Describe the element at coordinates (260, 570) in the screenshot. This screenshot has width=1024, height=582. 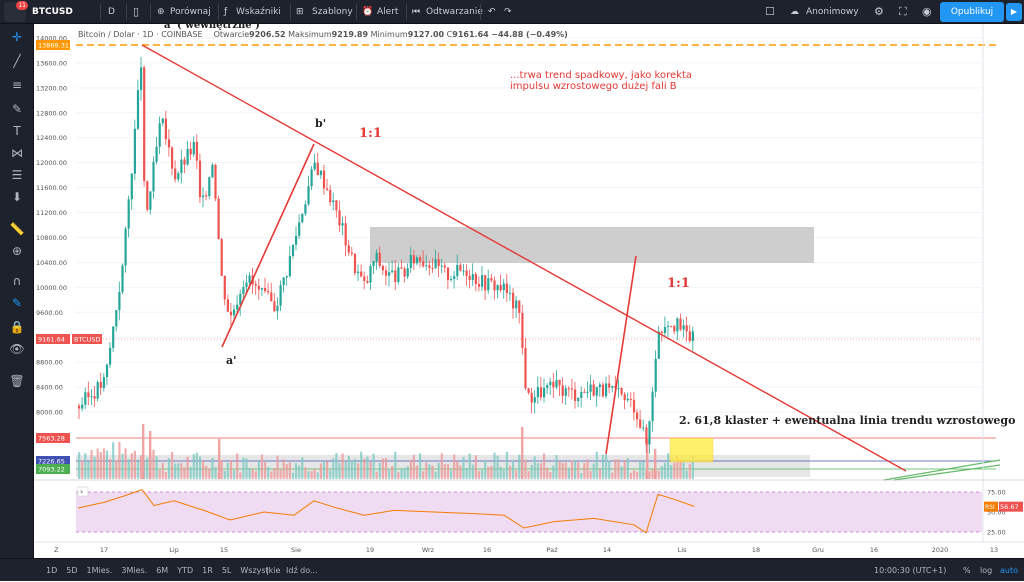
I see `range-button-8: Wszystkie` at that location.